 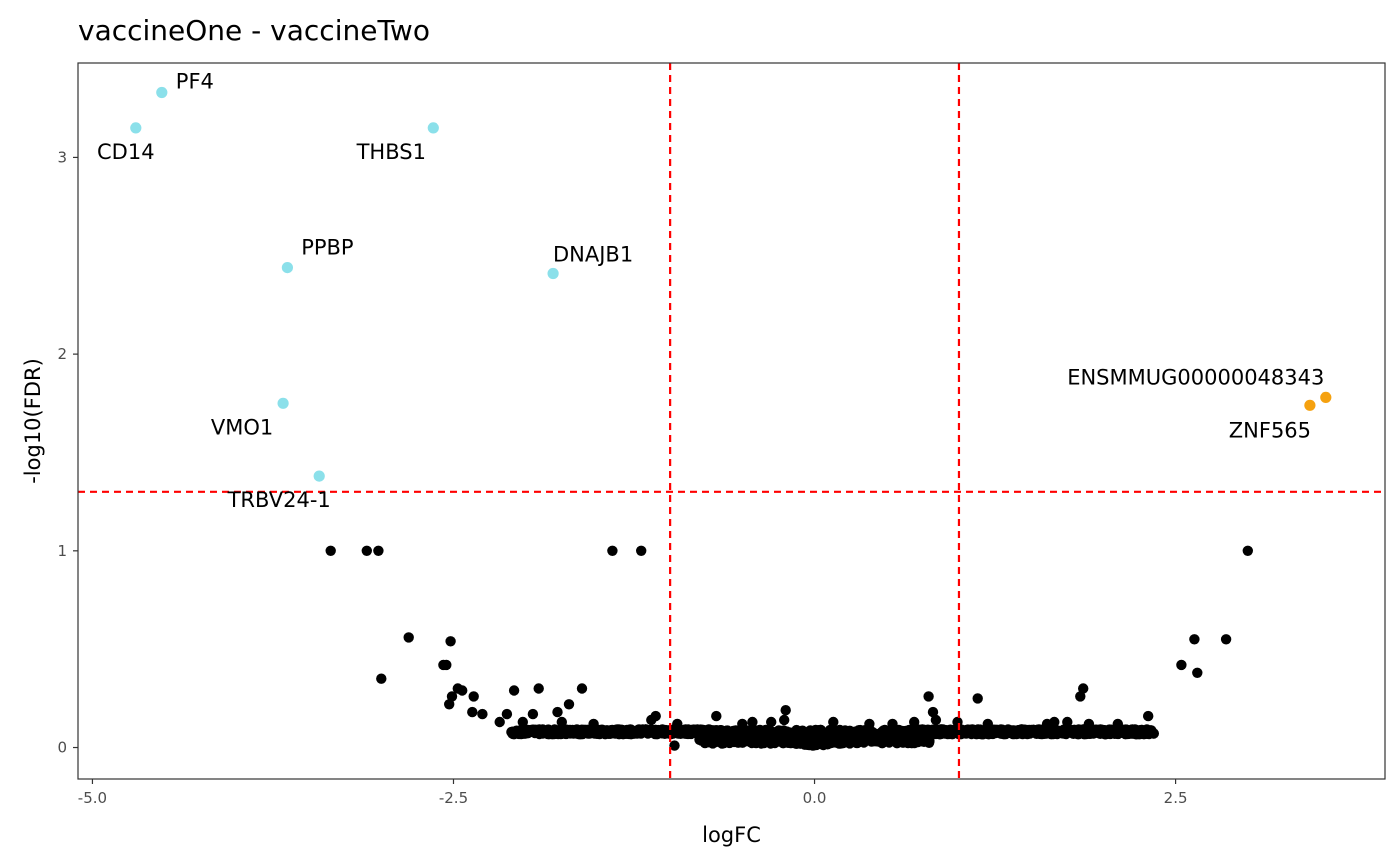 I want to click on y-tick-label: 1, so click(x=62, y=551).